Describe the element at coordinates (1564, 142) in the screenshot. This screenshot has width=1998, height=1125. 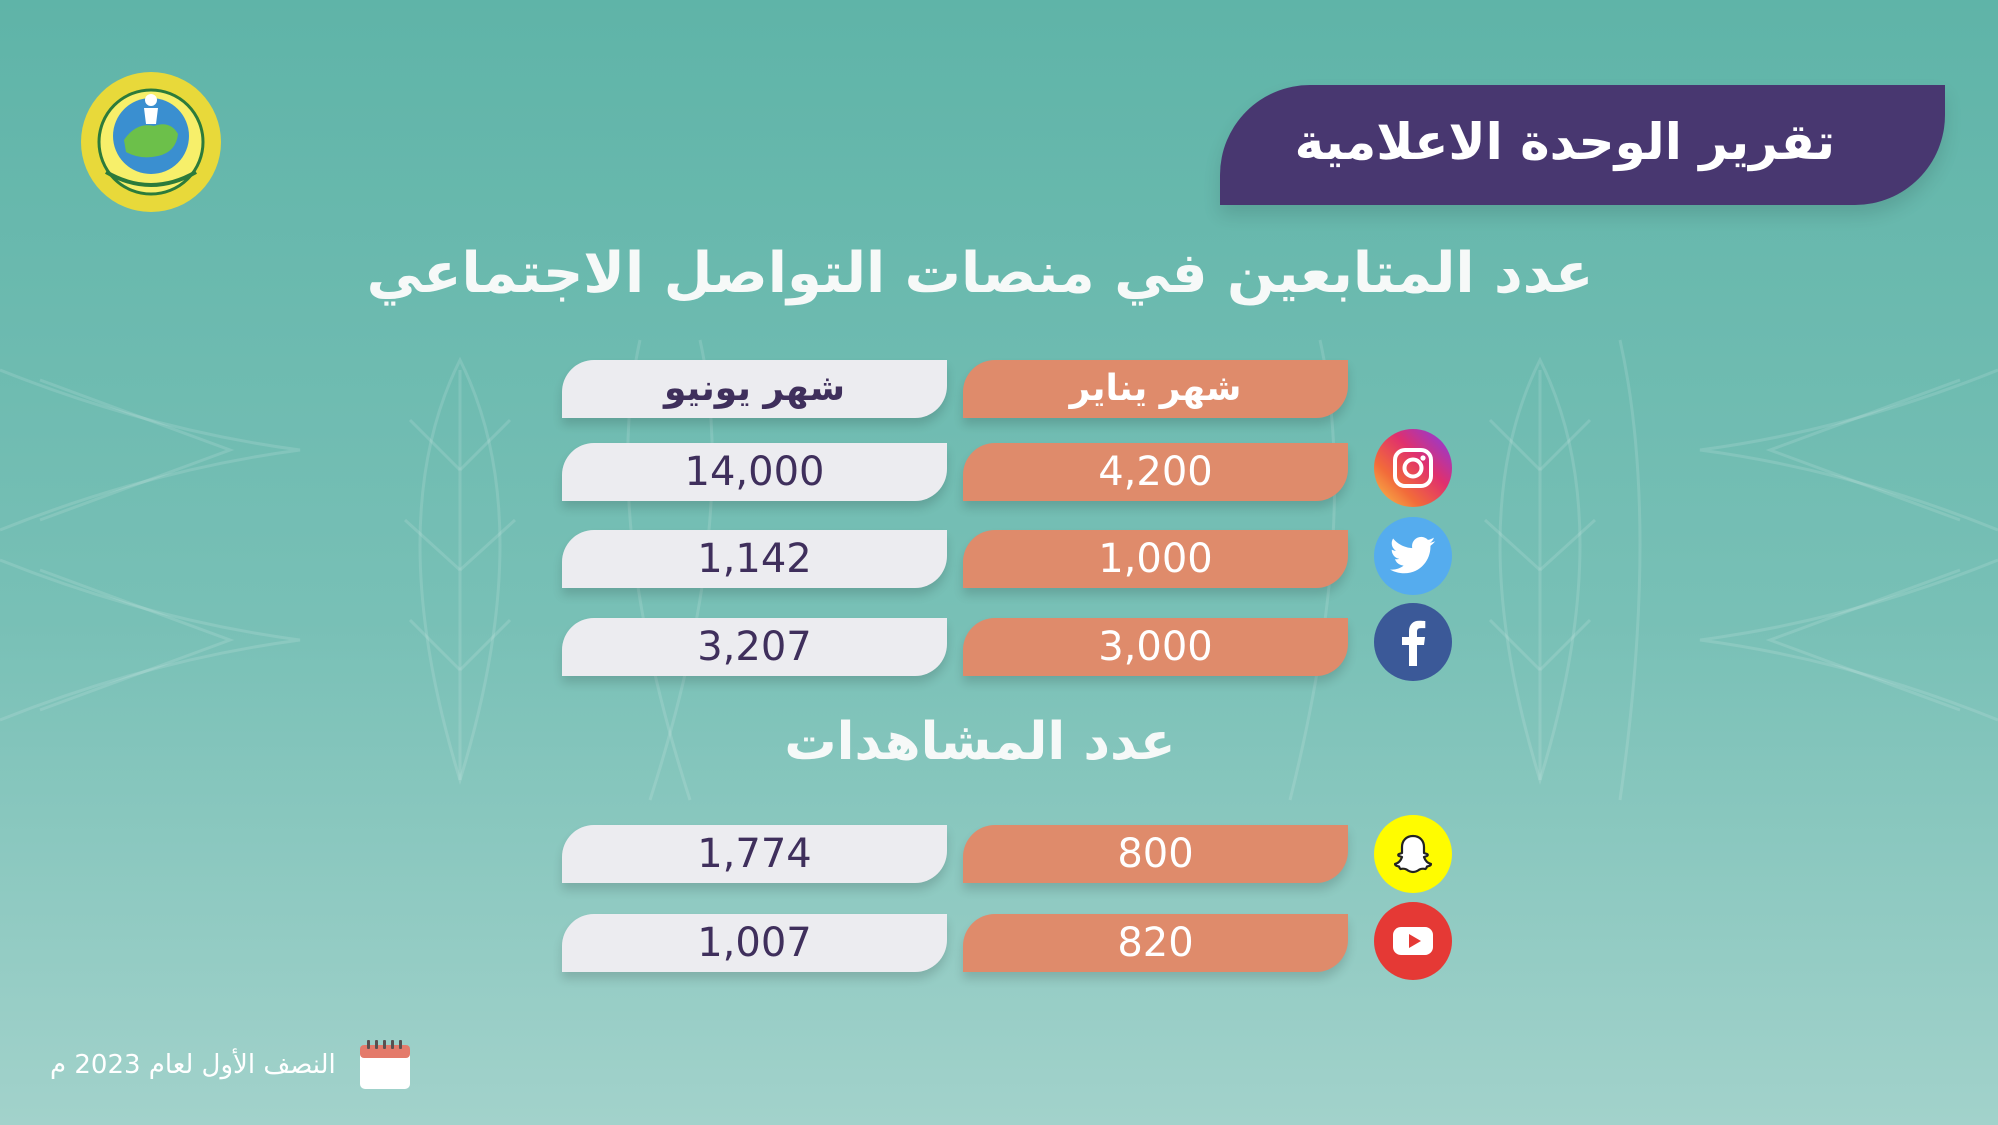
I see `report-title: تقرير الوحدة الاعلامية` at that location.